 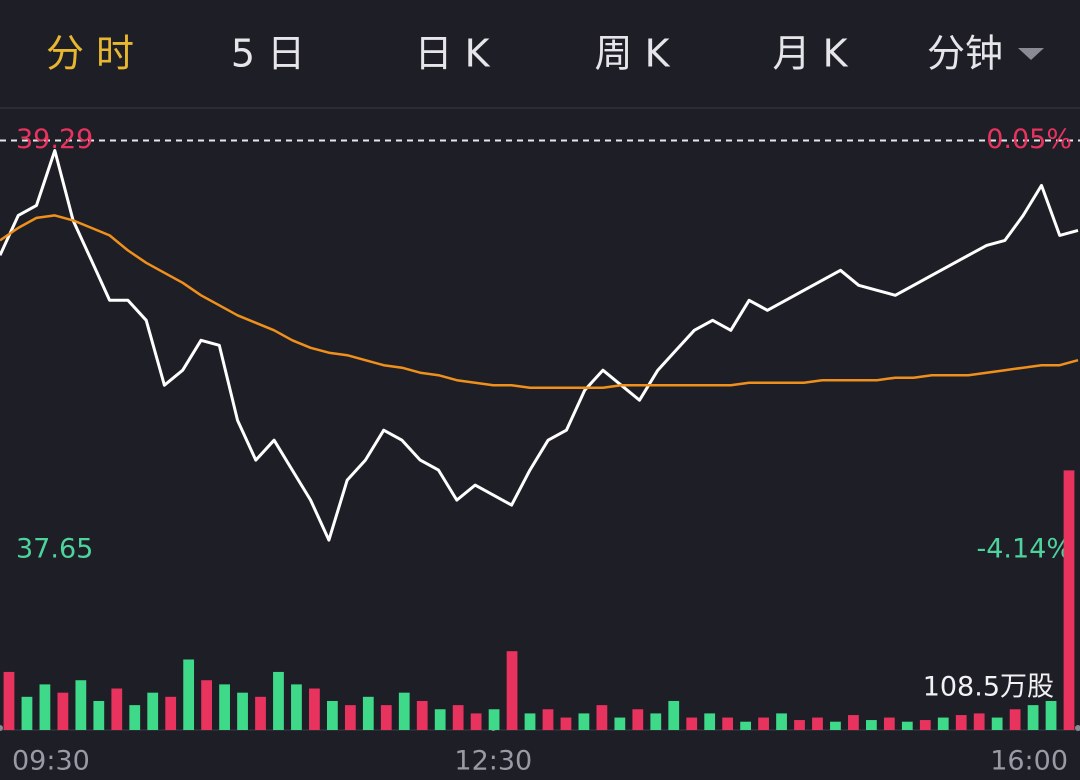 What do you see at coordinates (493, 761) in the screenshot?
I see `x-tick-label: 12:30` at bounding box center [493, 761].